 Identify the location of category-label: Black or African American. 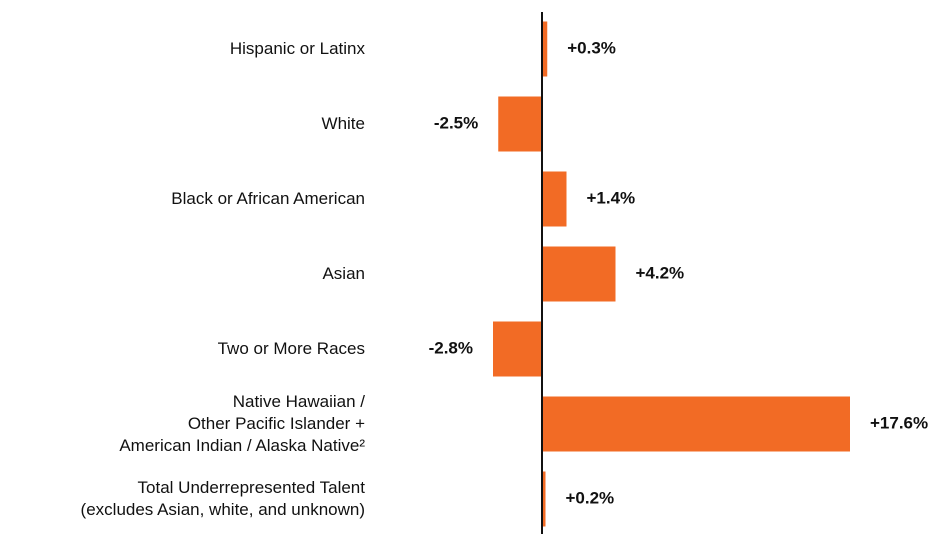
(268, 198).